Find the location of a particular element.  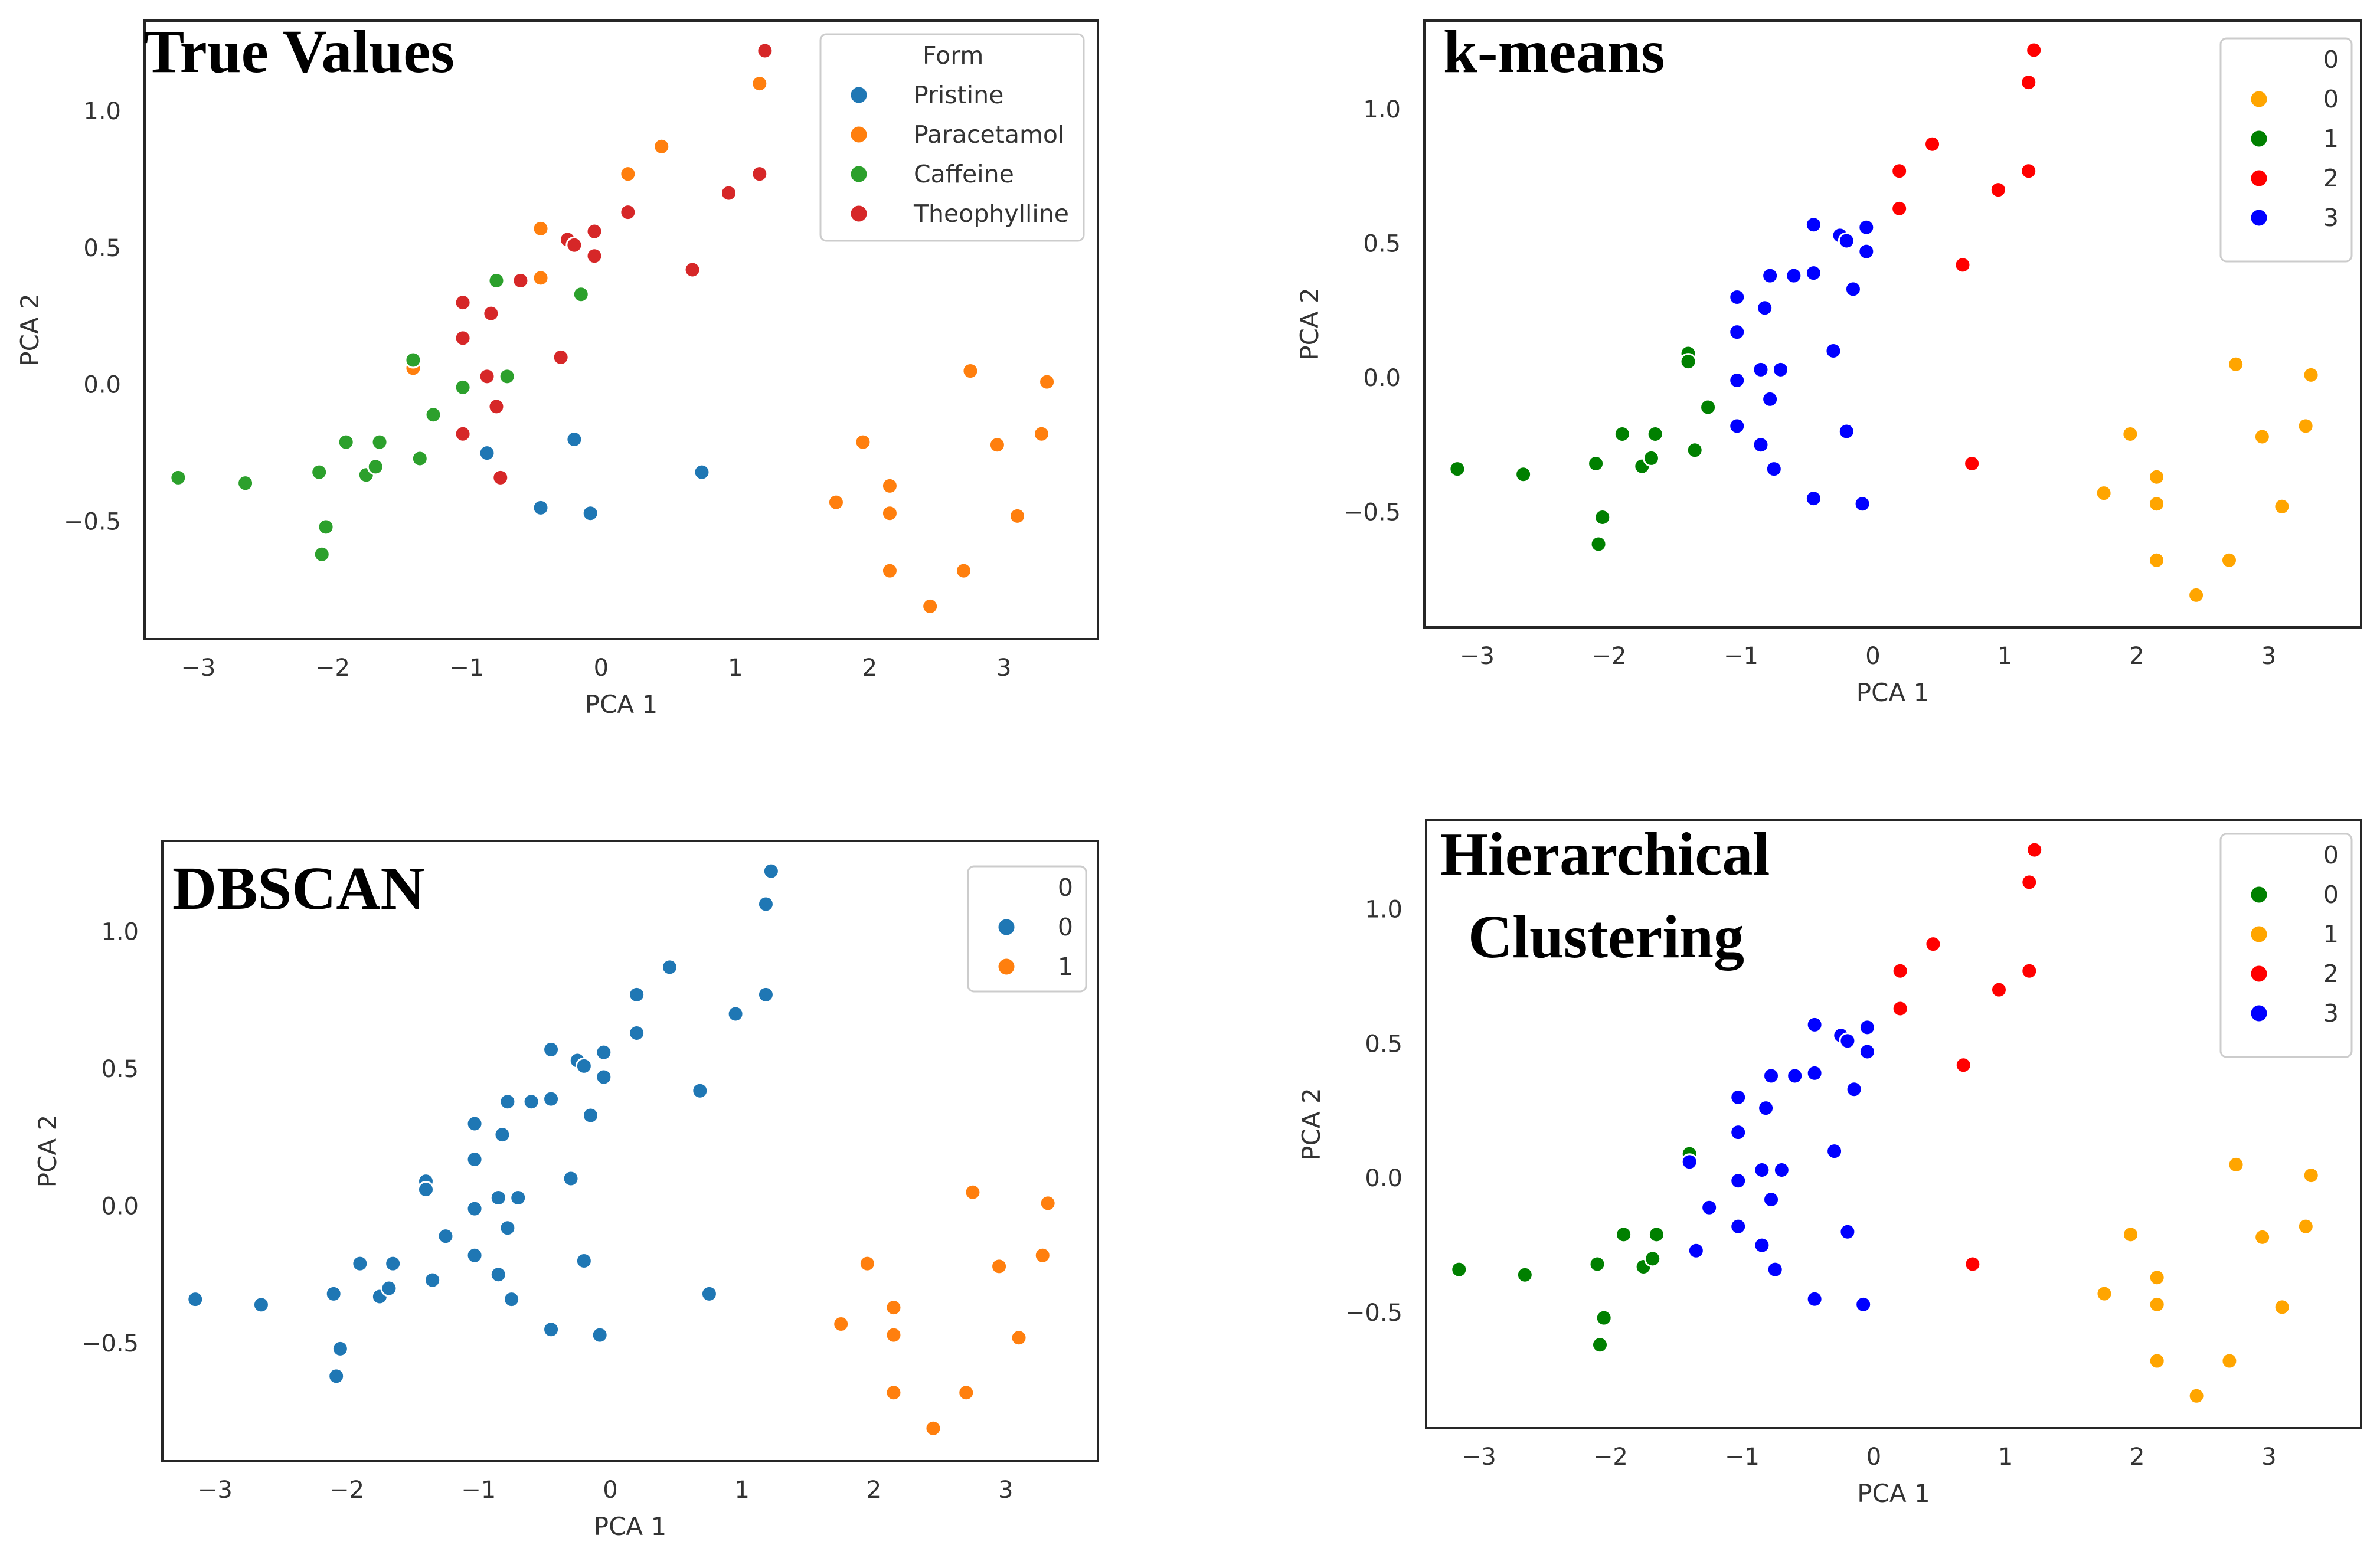

legend-label: 0 is located at coordinates (1065, 927).